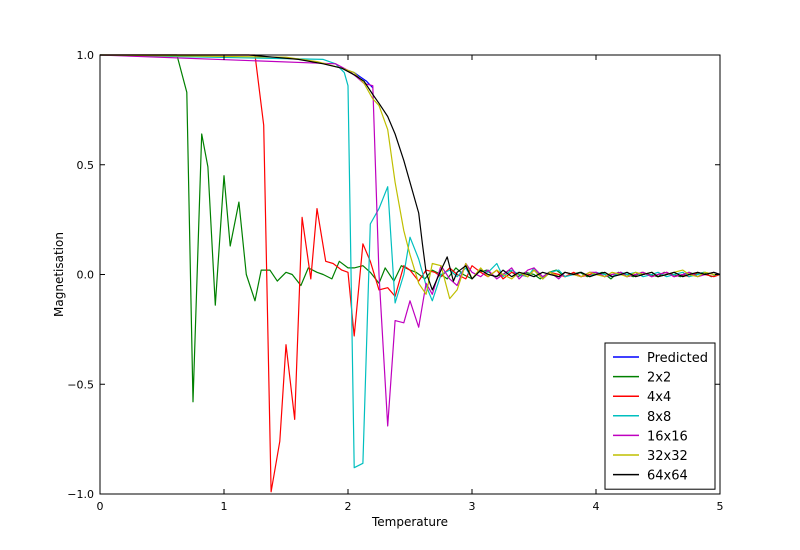 The height and width of the screenshot is (550, 800). Describe the element at coordinates (224, 506) in the screenshot. I see `x-tick-label: 1` at that location.